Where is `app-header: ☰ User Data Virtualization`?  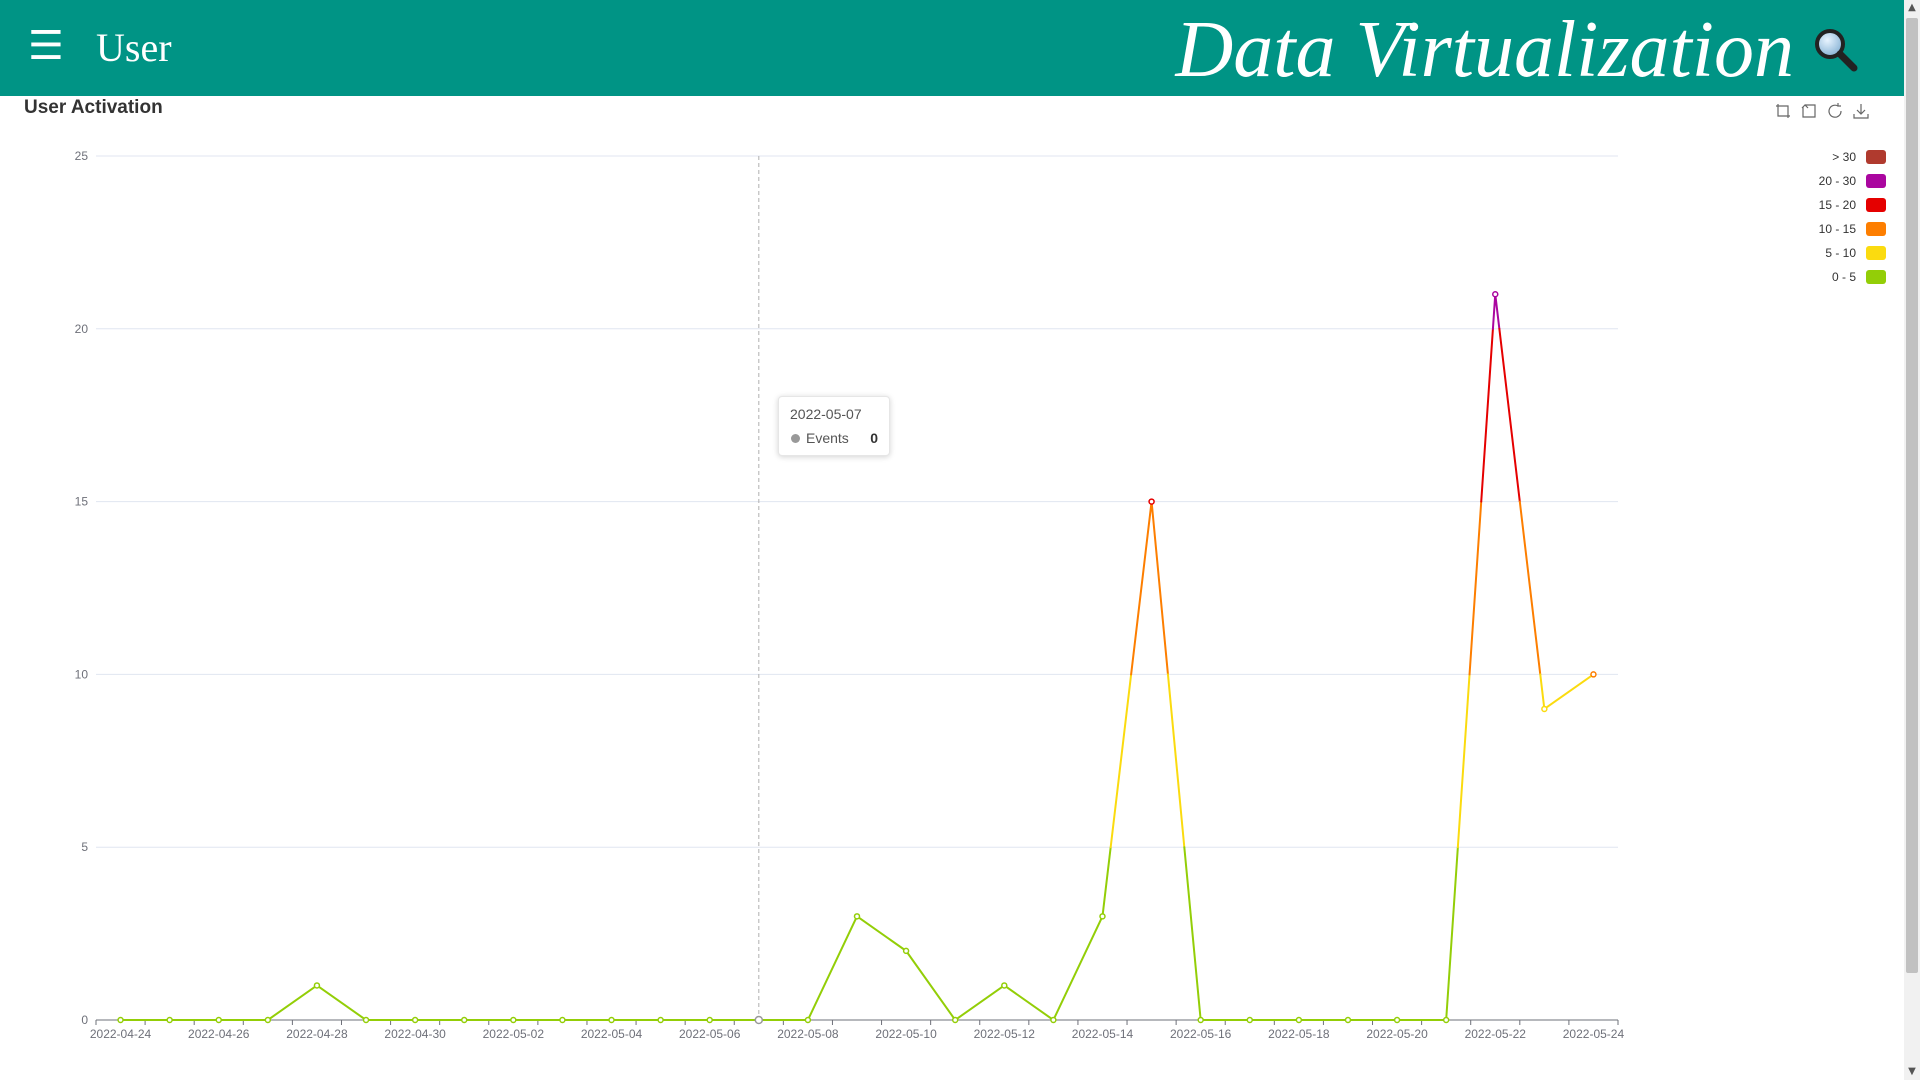 app-header: ☰ User Data Virtualization is located at coordinates (952, 48).